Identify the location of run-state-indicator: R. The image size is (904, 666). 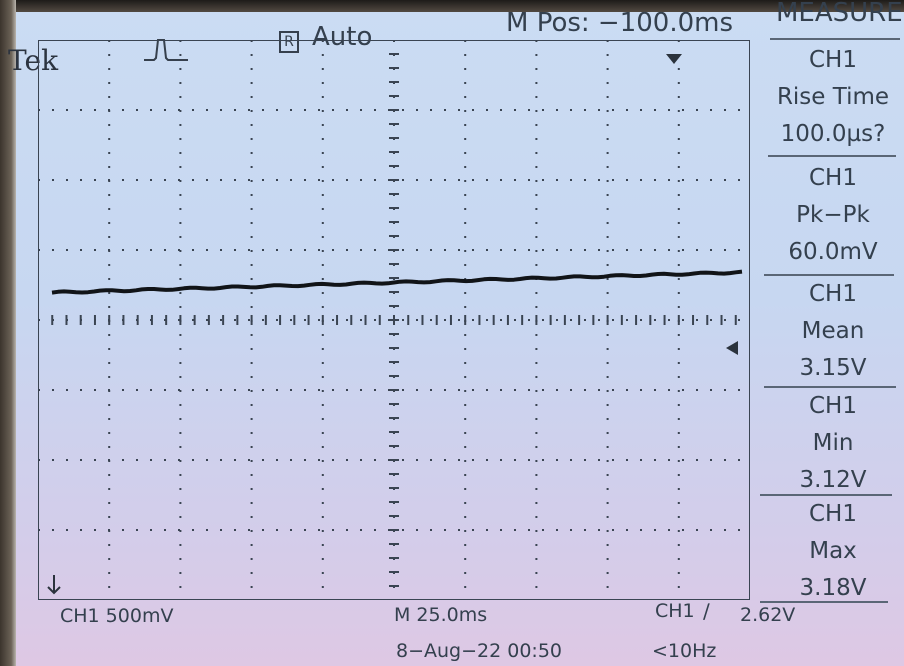
(289, 42).